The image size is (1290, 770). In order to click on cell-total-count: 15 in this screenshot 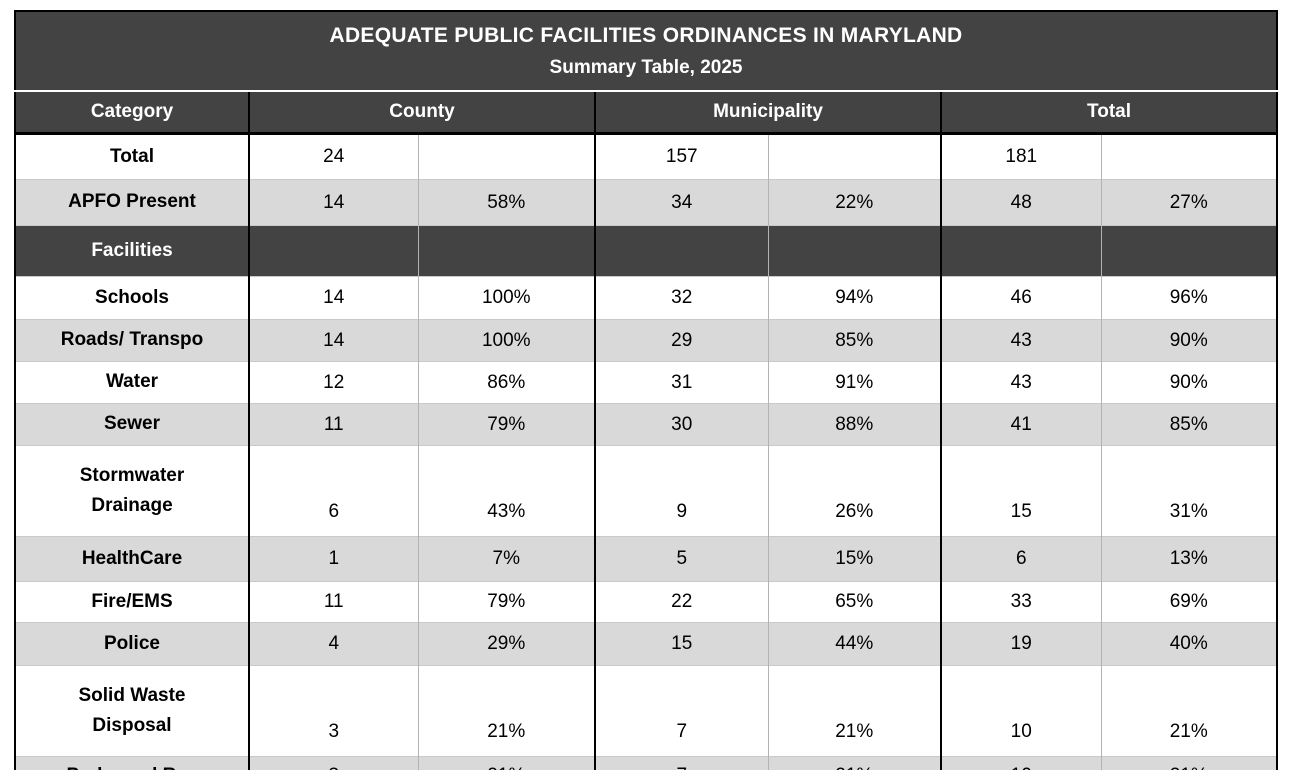, I will do `click(1020, 491)`.